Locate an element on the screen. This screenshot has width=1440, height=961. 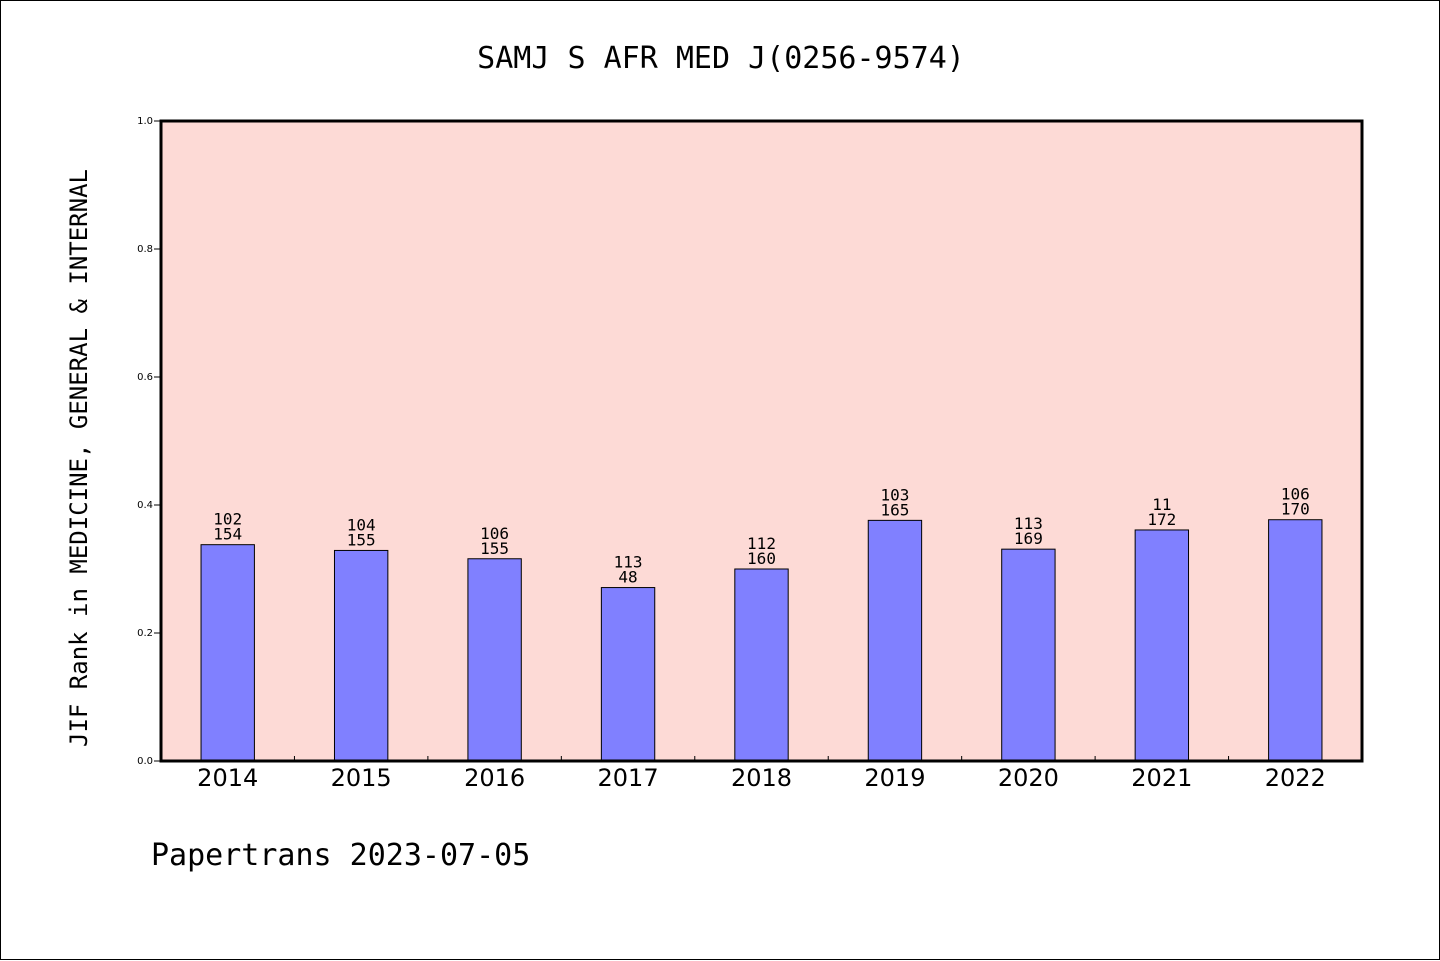
x-tick-label: 2017 is located at coordinates (628, 778).